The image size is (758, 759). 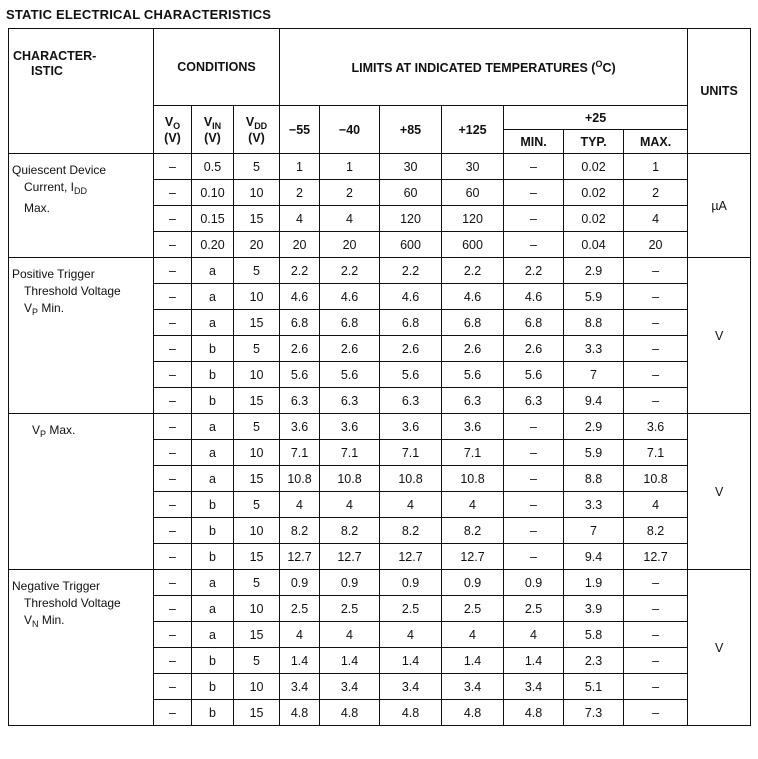 I want to click on value-cell: 20, so click(x=656, y=244).